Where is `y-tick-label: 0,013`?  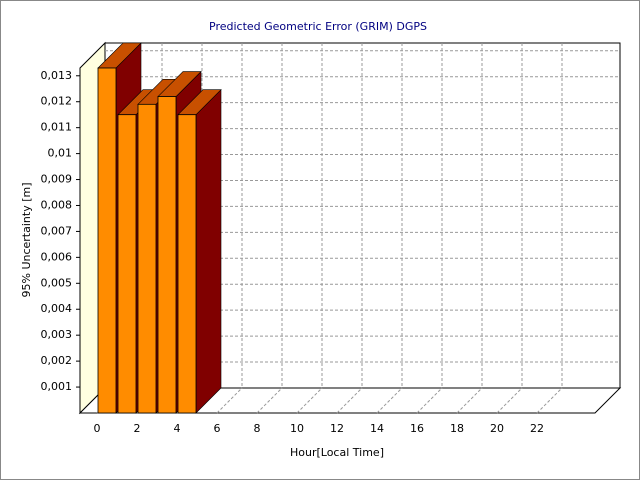
y-tick-label: 0,013 is located at coordinates (57, 75).